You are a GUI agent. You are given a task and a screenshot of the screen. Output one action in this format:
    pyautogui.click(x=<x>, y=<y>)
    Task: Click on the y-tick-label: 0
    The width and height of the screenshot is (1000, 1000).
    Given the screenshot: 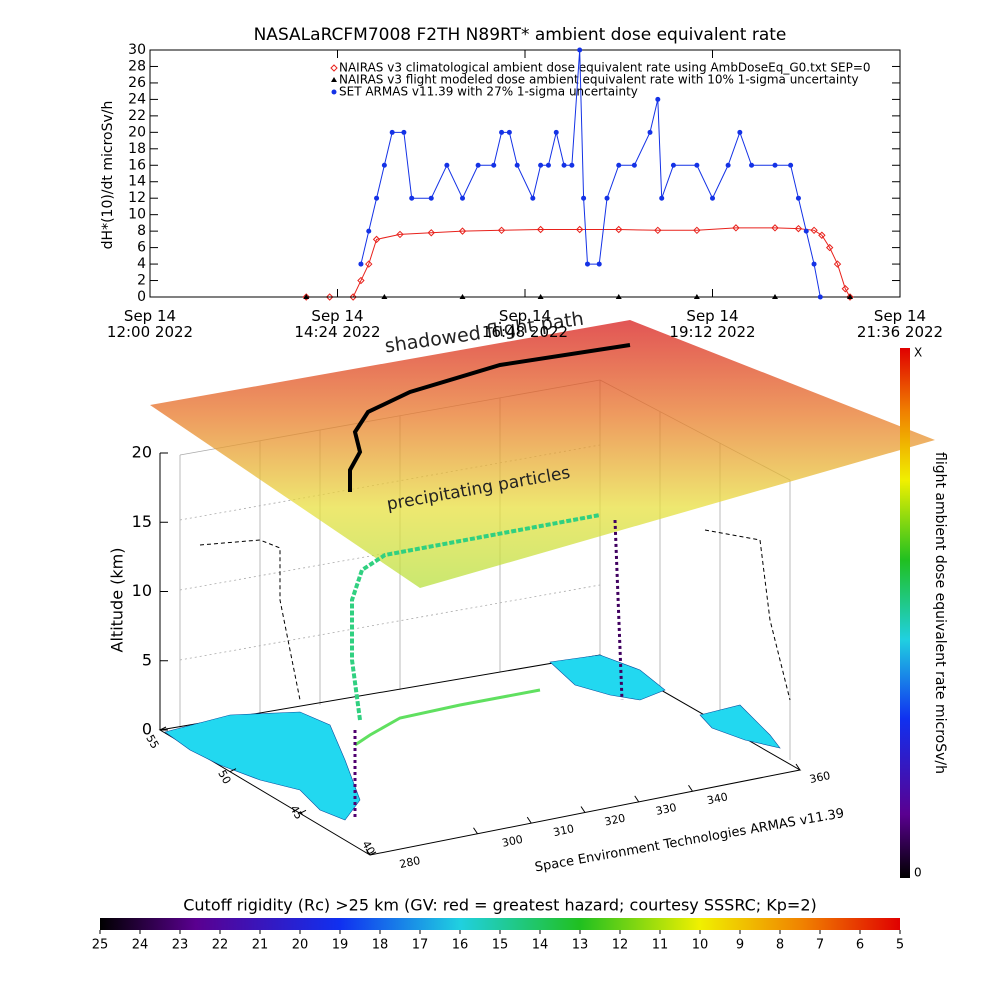 What is the action you would take?
    pyautogui.click(x=141, y=297)
    